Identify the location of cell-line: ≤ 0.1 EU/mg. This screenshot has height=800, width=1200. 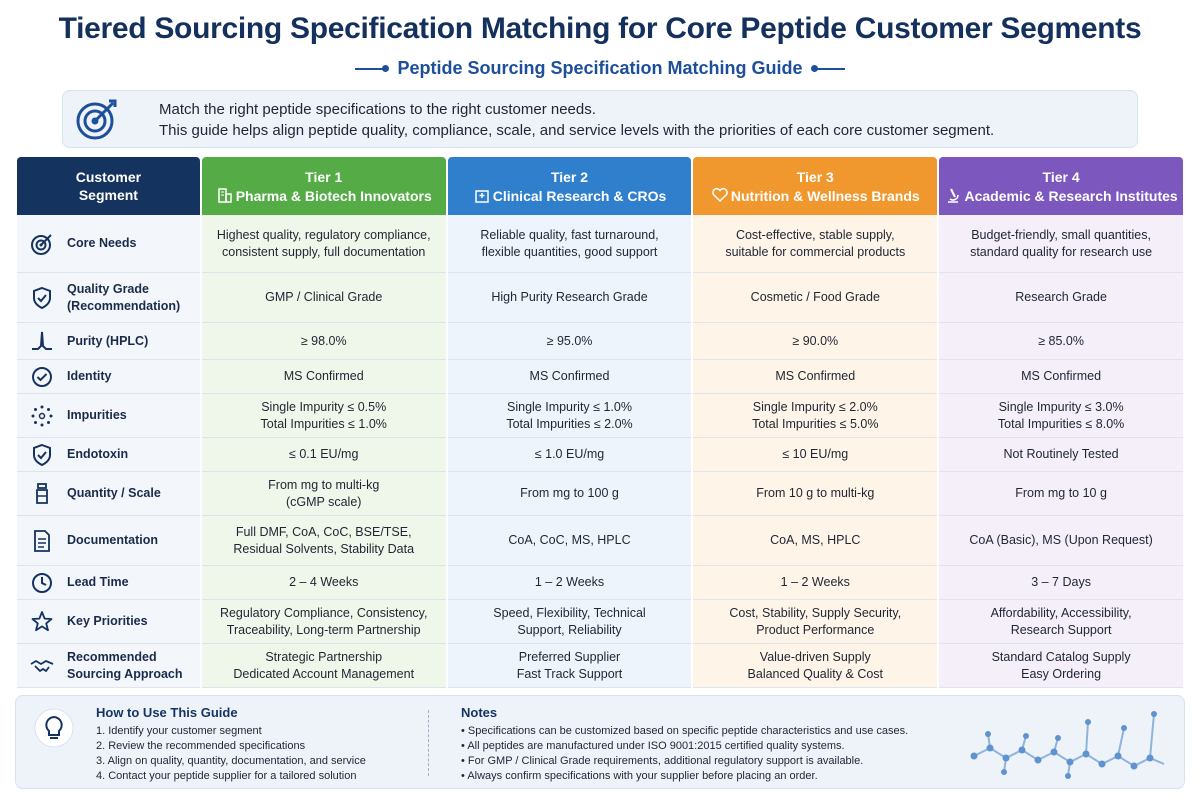
(324, 454).